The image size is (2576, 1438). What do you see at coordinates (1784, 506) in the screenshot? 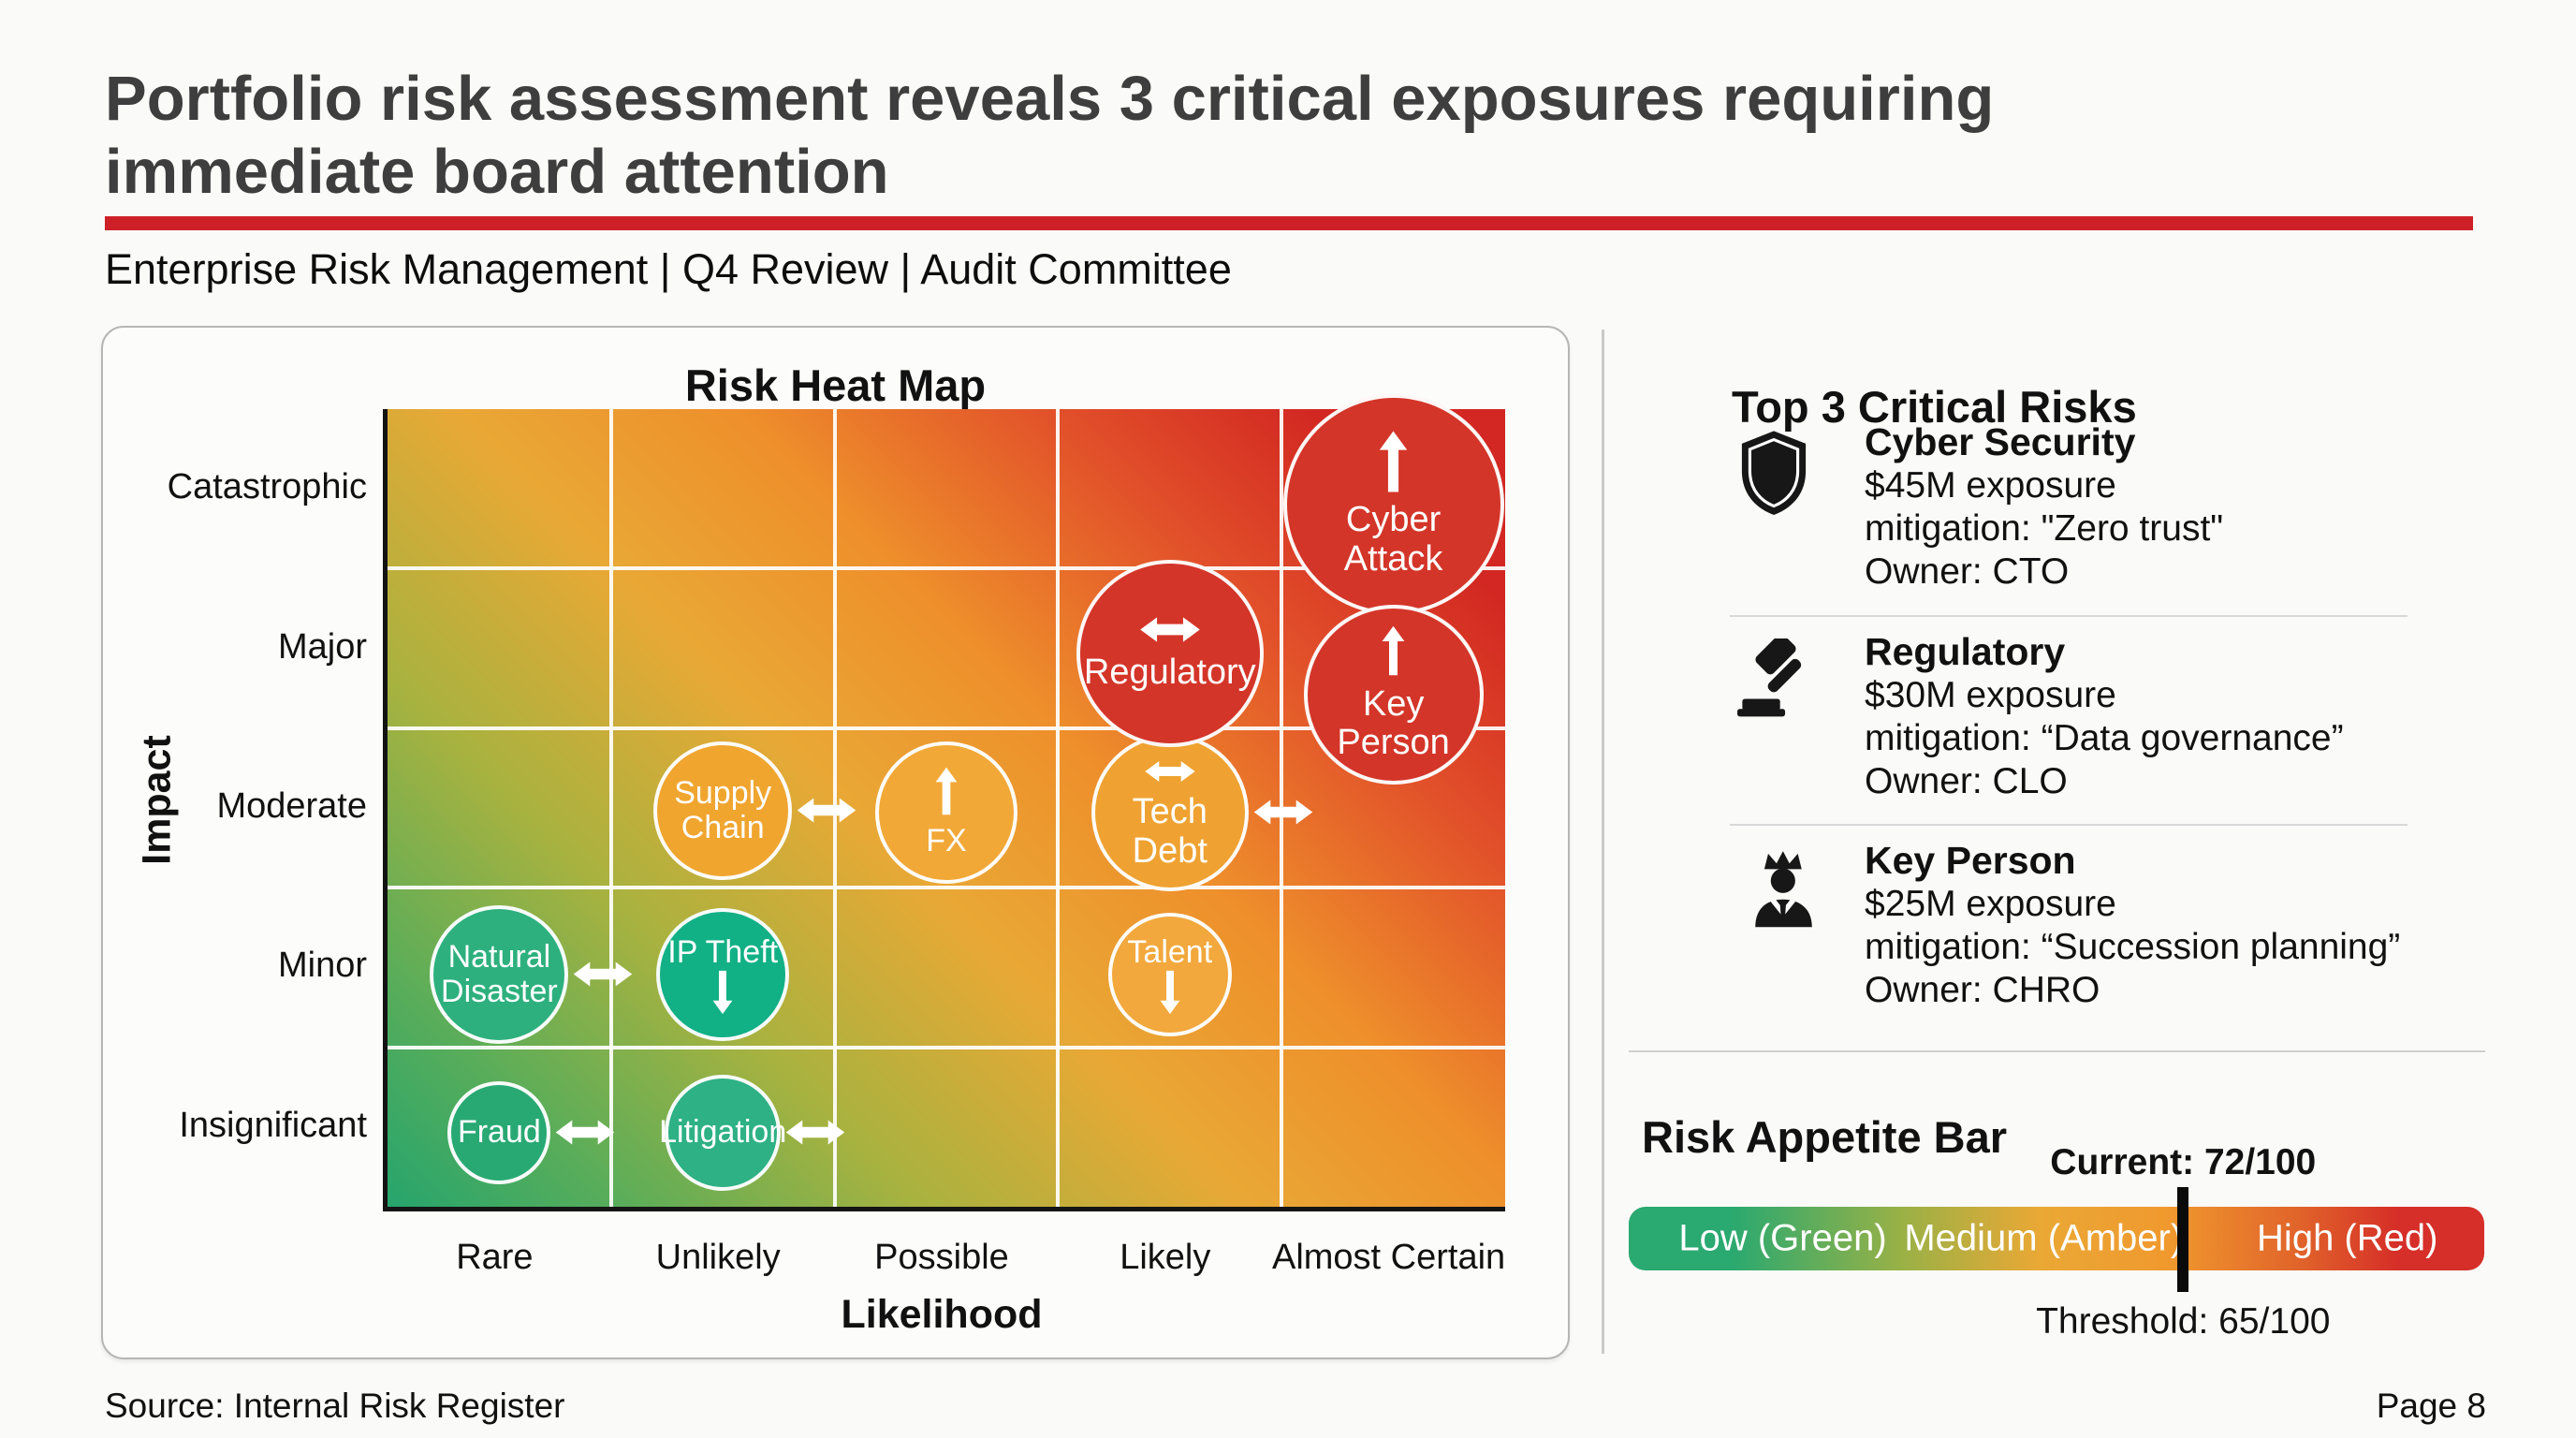
I see `shield-icon` at bounding box center [1784, 506].